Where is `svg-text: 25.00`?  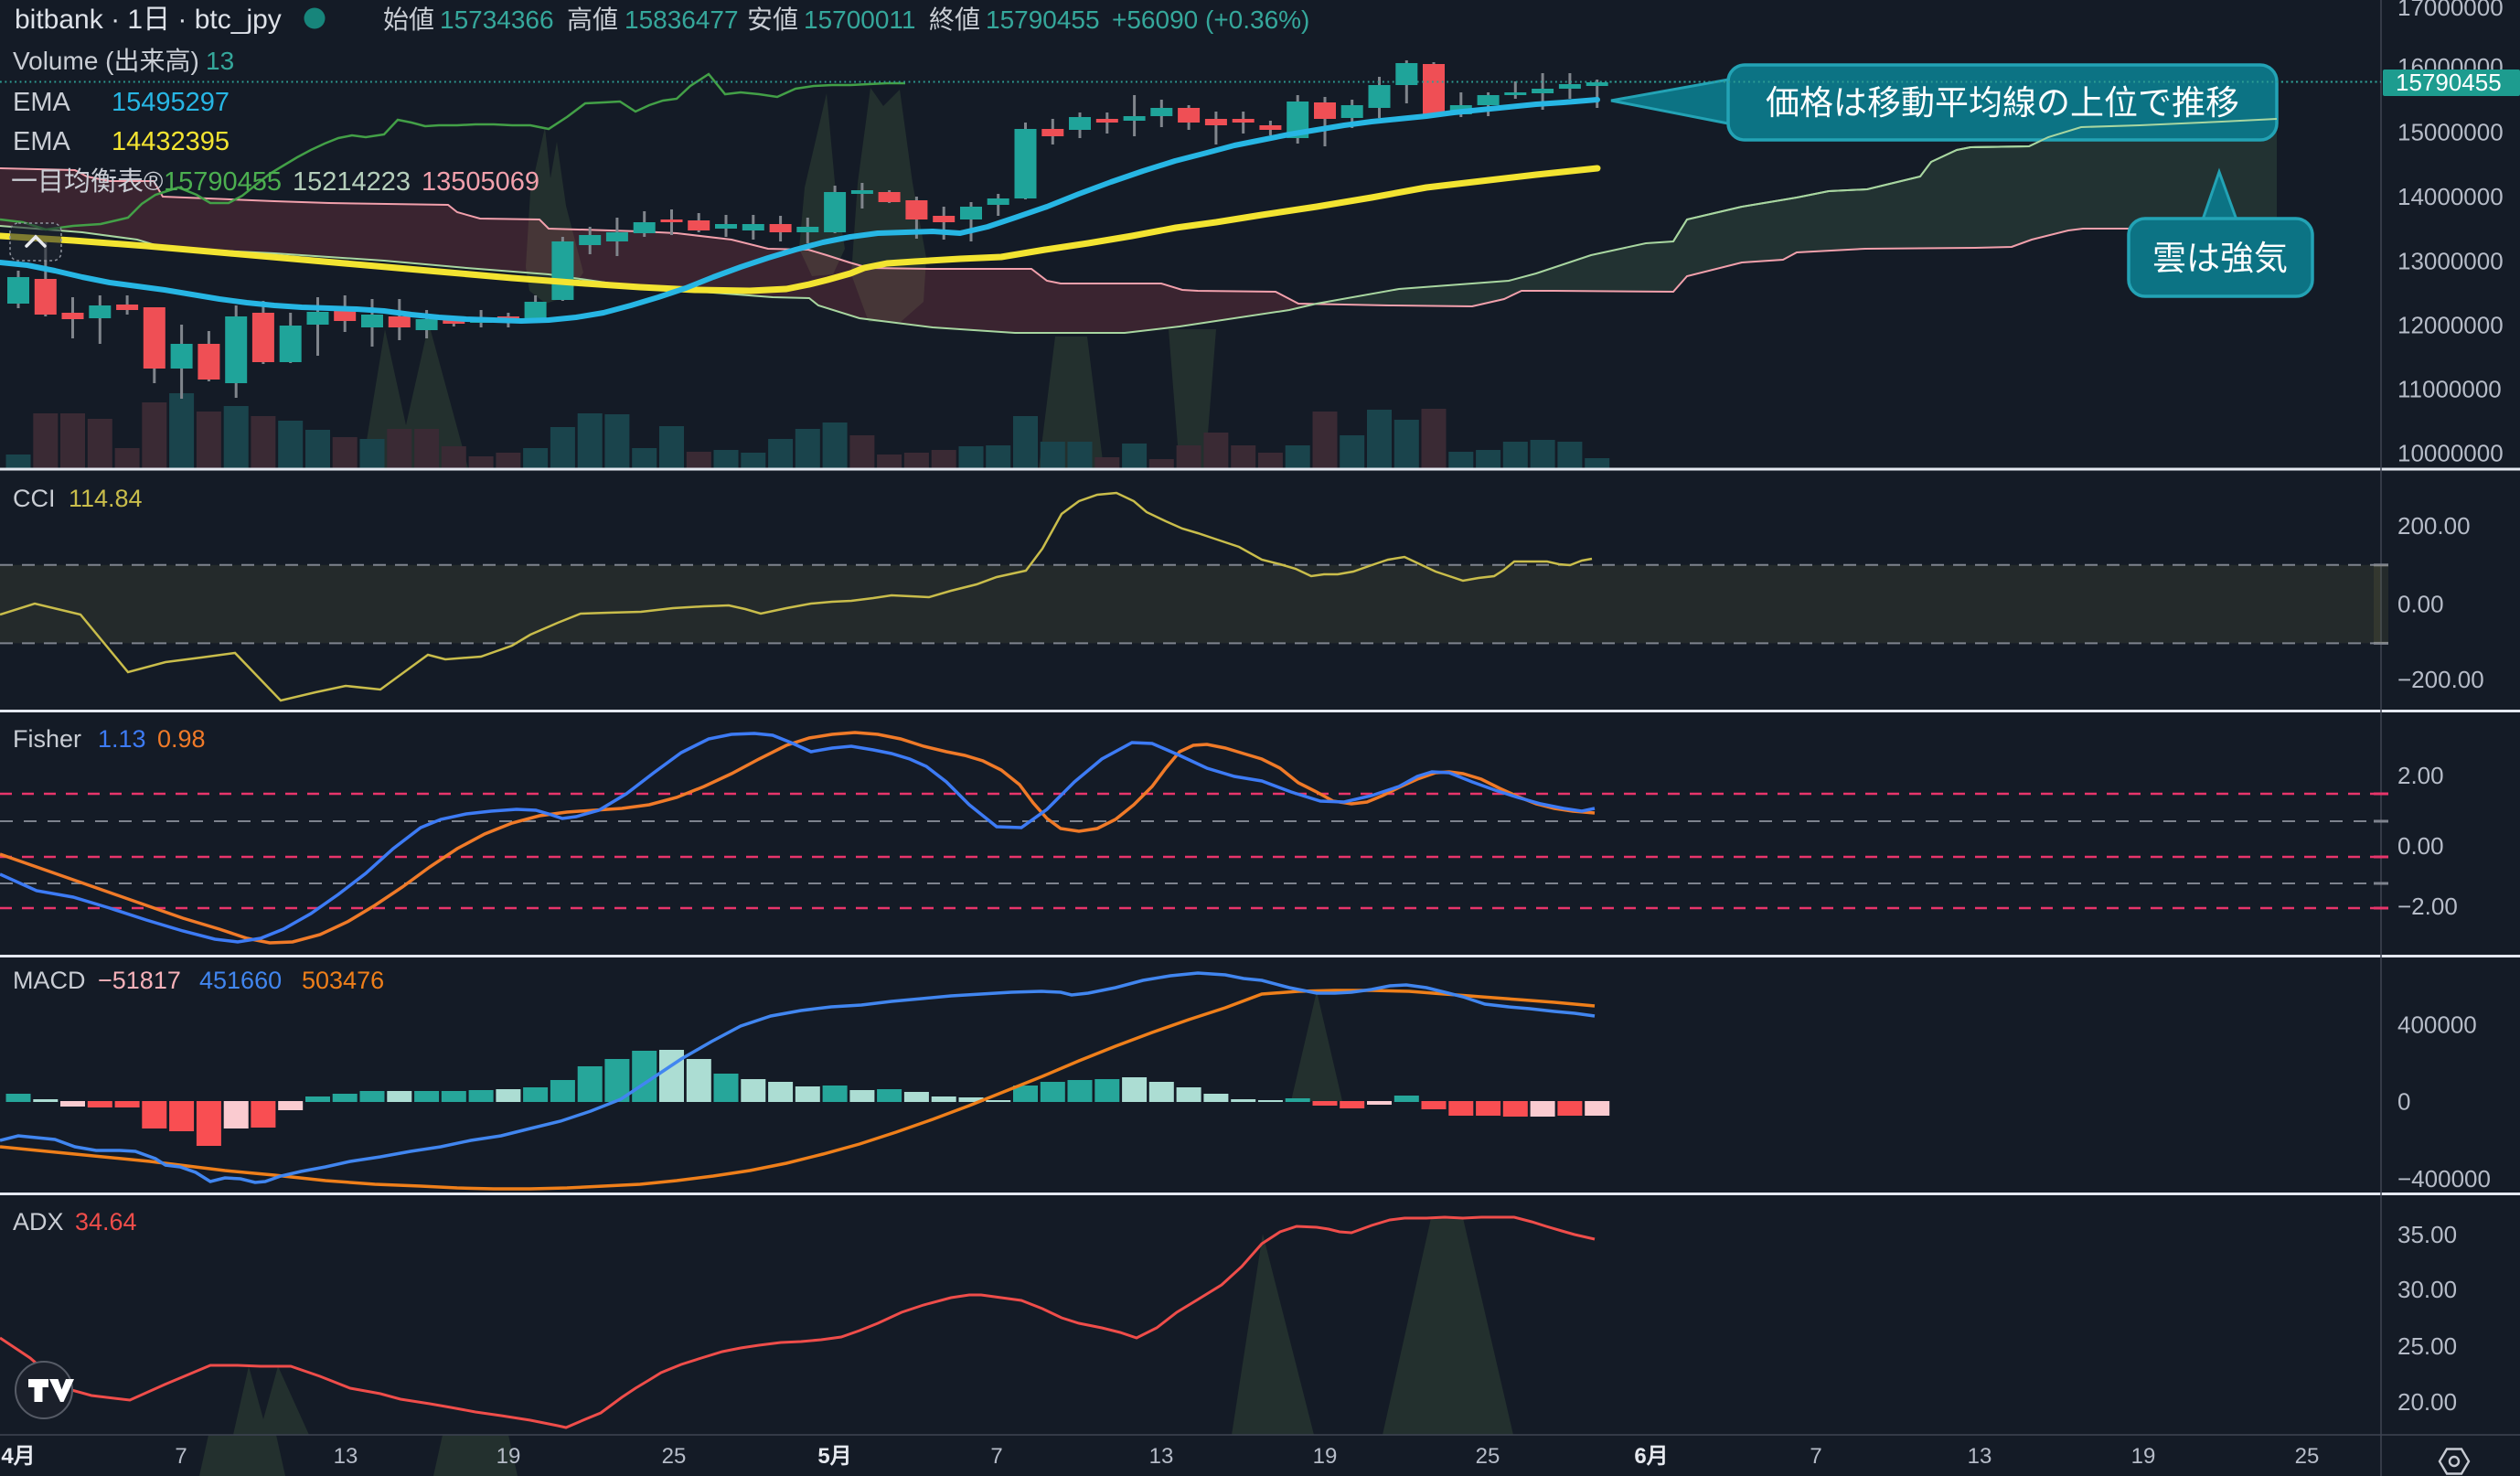 svg-text: 25.00 is located at coordinates (2427, 1346).